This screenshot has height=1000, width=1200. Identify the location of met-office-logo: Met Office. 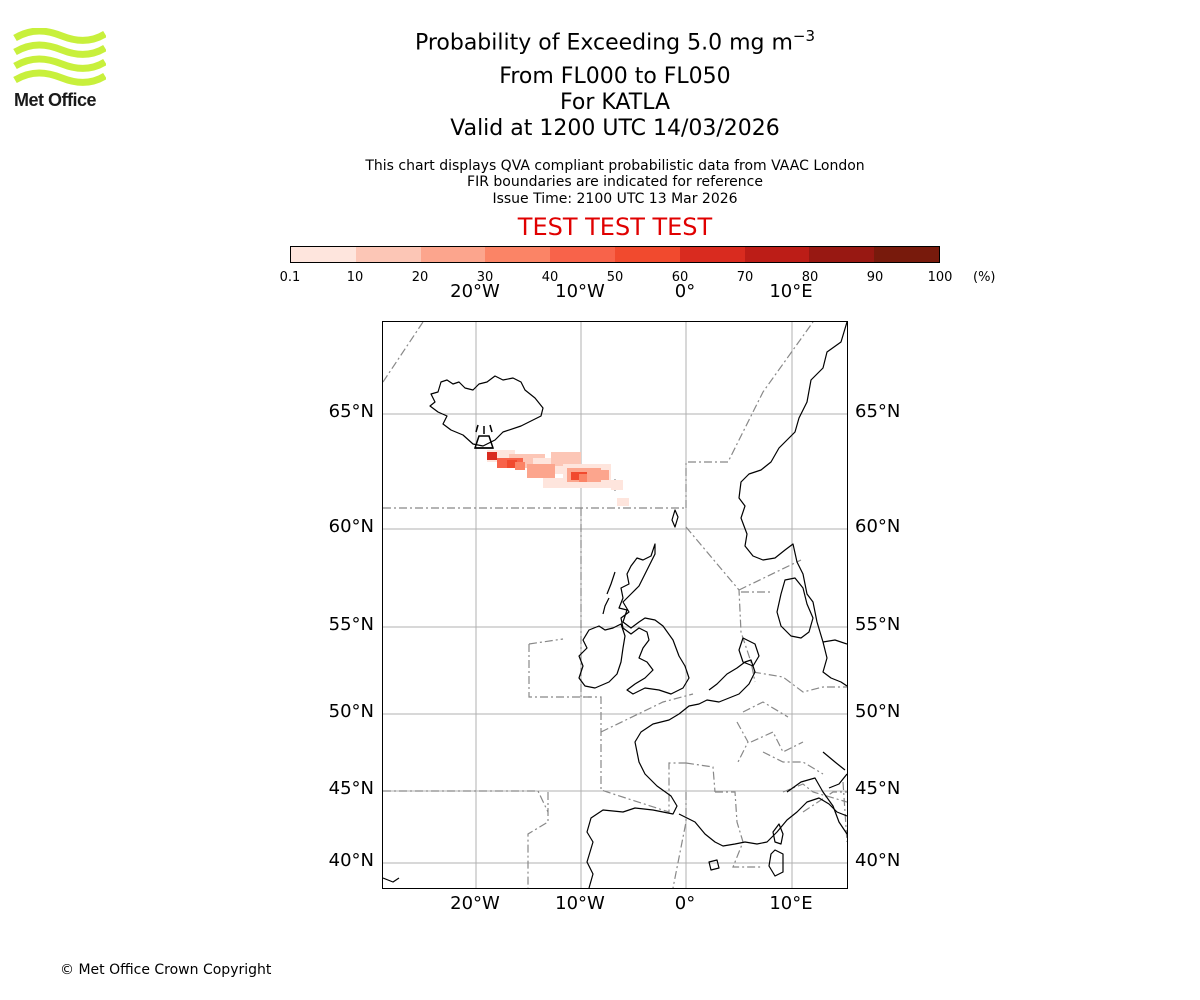
(62, 72).